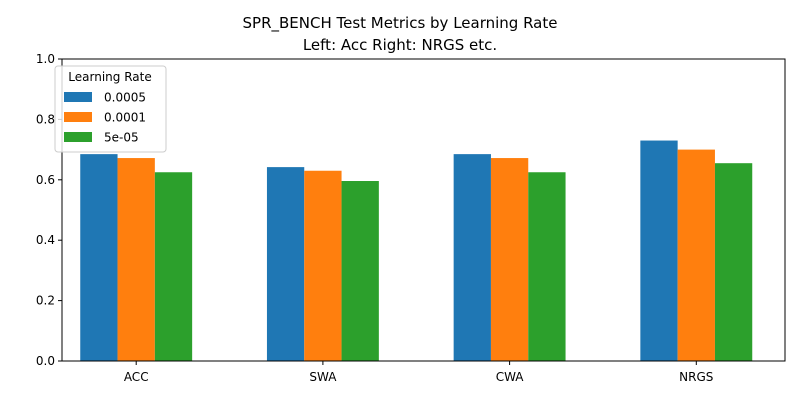  I want to click on y-axis: 0.0 0.2 0.4 0.6 0.8 1.0, so click(49, 210).